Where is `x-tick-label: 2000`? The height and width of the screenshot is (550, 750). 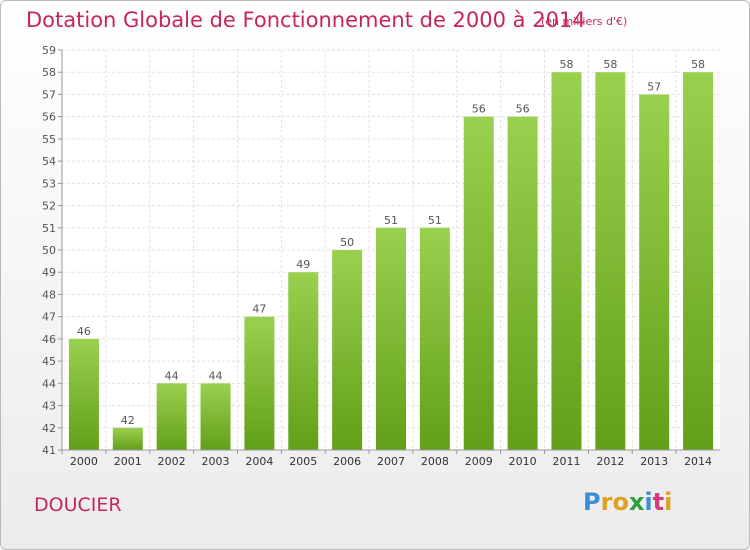
x-tick-label: 2000 is located at coordinates (84, 461).